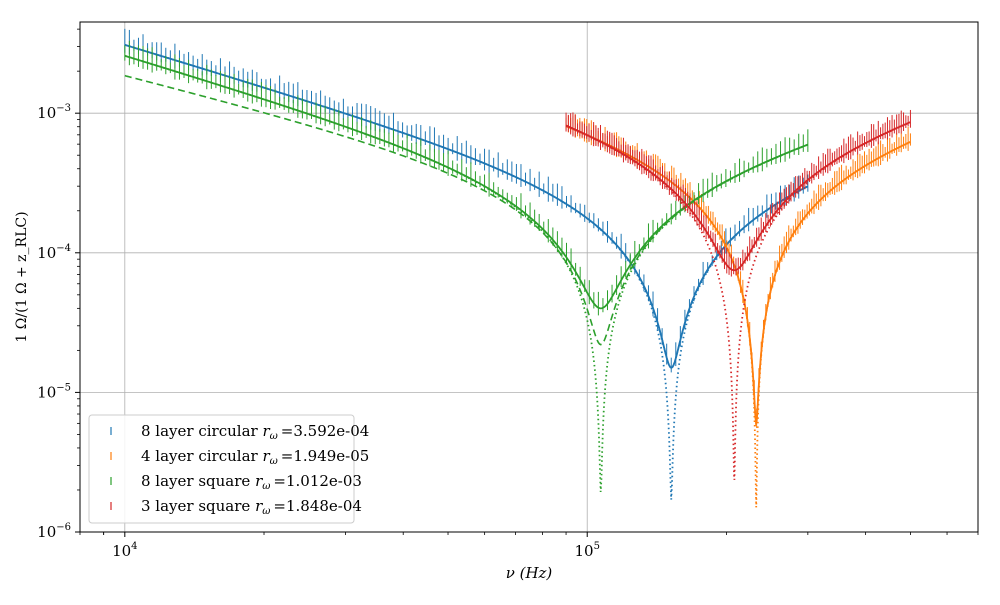 This screenshot has height=605, width=1000. What do you see at coordinates (221, 469) in the screenshot?
I see `legend-box` at bounding box center [221, 469].